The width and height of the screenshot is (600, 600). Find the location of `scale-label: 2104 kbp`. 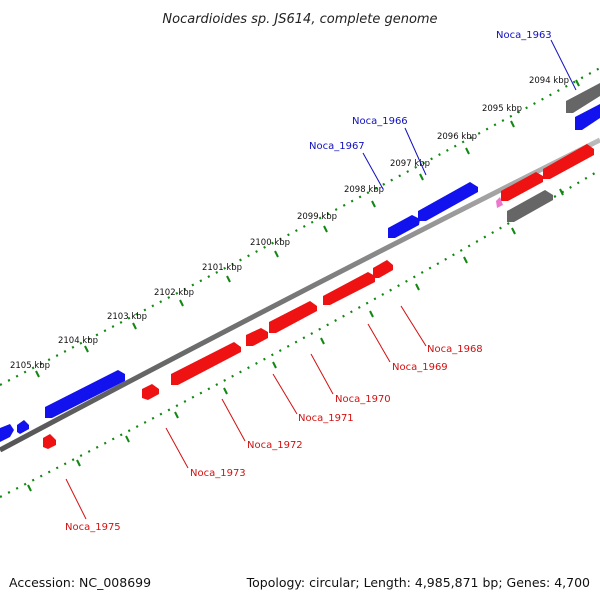

scale-label: 2104 kbp is located at coordinates (78, 341).